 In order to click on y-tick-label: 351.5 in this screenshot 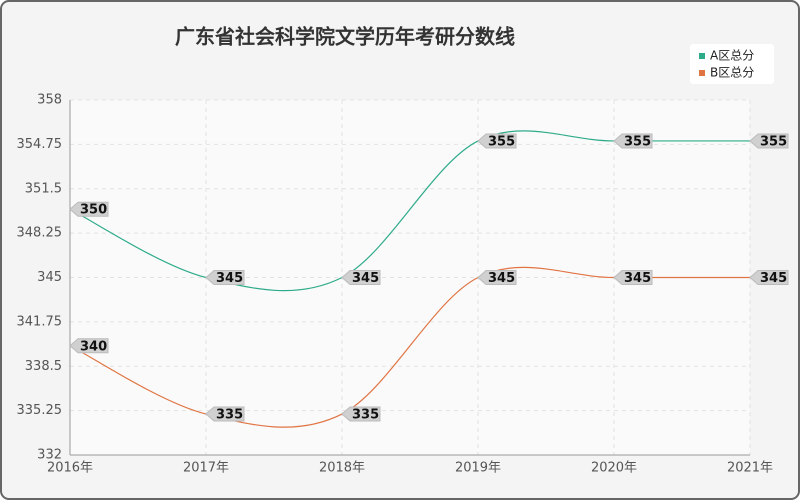, I will do `click(43, 188)`.